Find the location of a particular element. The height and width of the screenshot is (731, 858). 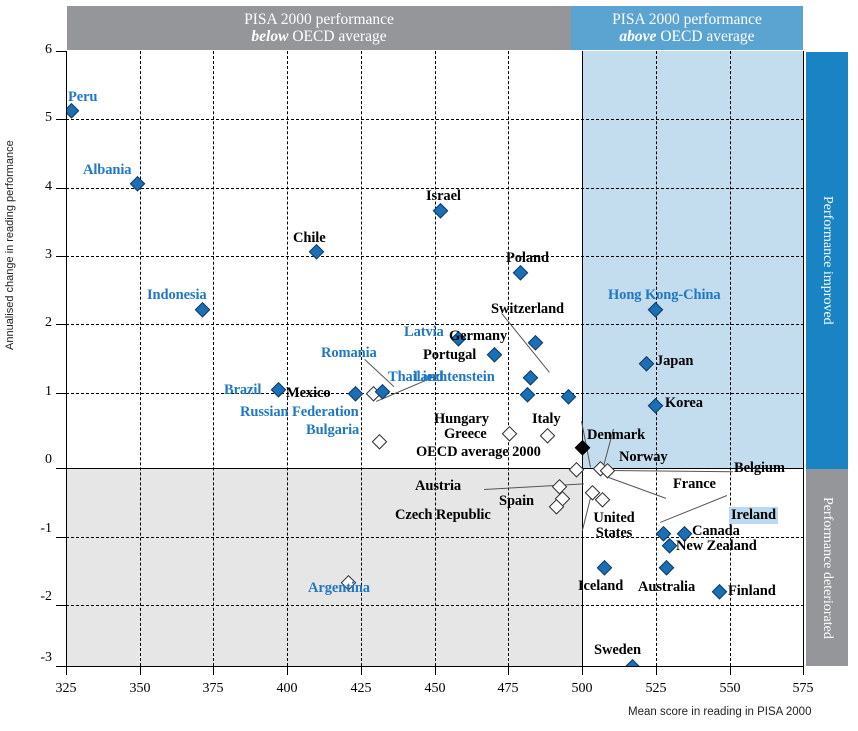

plot-right-border is located at coordinates (803, 358).